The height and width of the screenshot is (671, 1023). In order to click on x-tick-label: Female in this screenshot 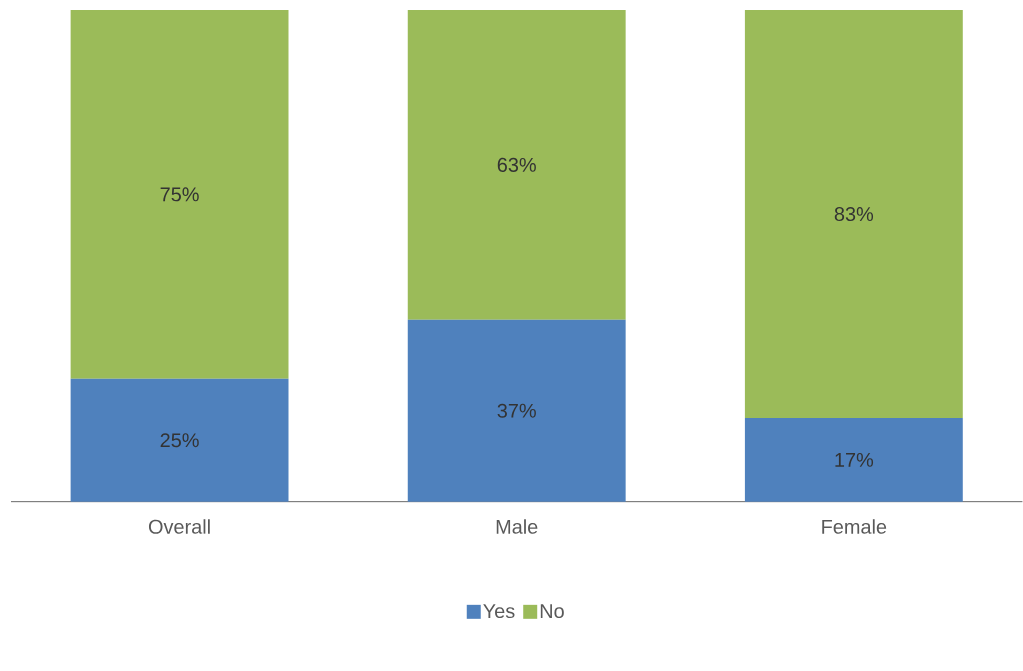, I will do `click(854, 527)`.